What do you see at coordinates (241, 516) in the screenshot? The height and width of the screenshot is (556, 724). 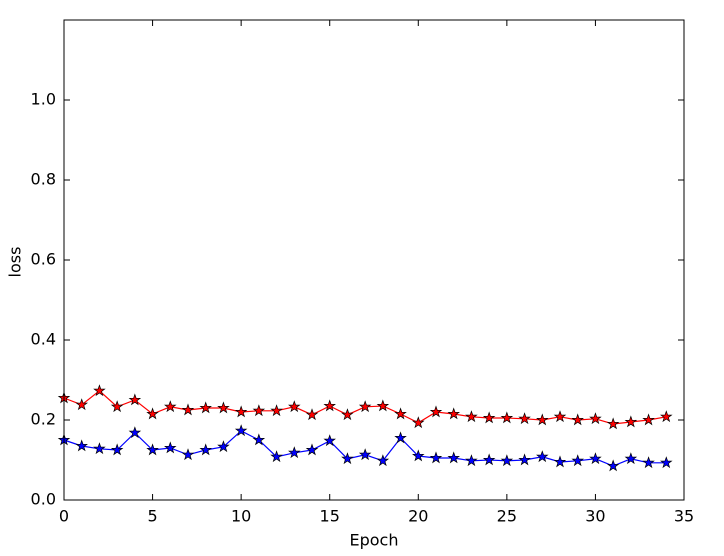 I see `x-tick-label: 10` at bounding box center [241, 516].